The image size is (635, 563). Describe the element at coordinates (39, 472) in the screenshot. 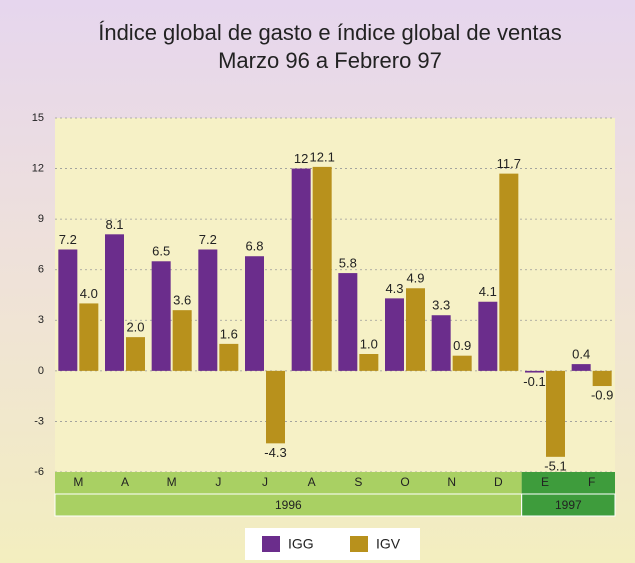

I see `y-tick-label: -6` at that location.